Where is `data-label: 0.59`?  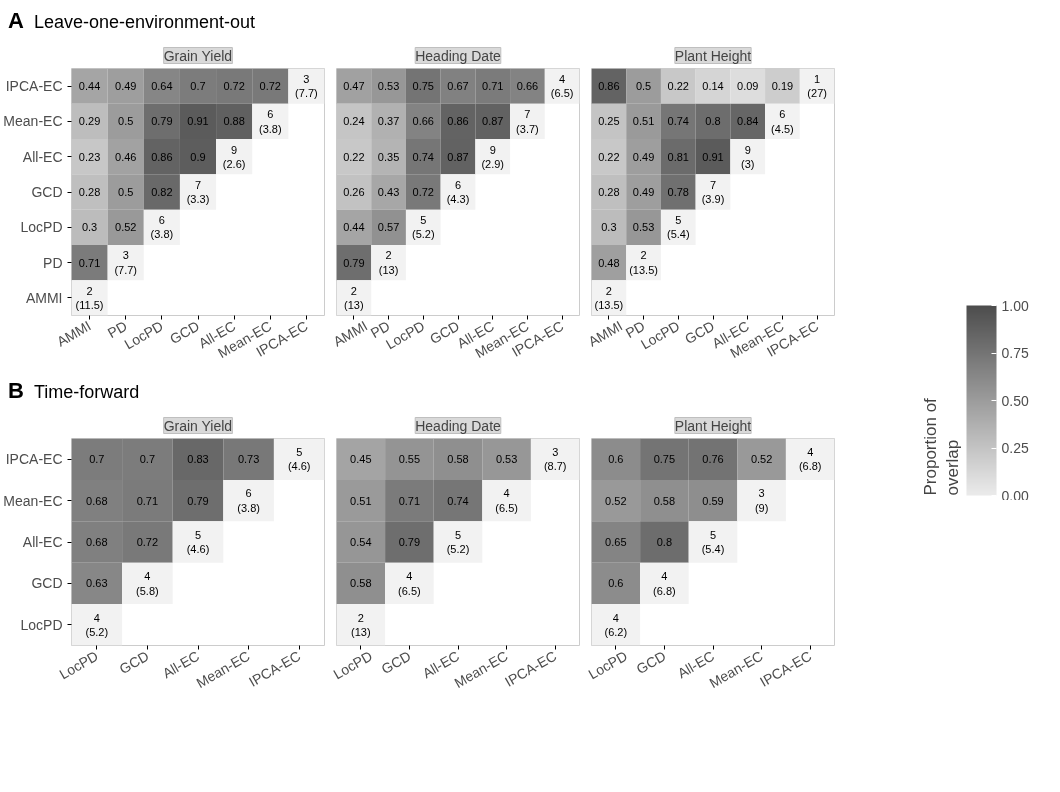 data-label: 0.59 is located at coordinates (713, 500).